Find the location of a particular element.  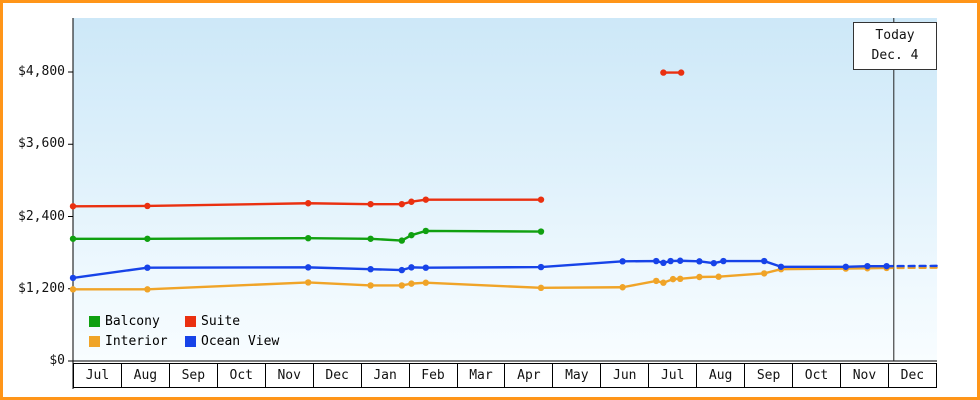

legend-label: Ocean View is located at coordinates (240, 341).